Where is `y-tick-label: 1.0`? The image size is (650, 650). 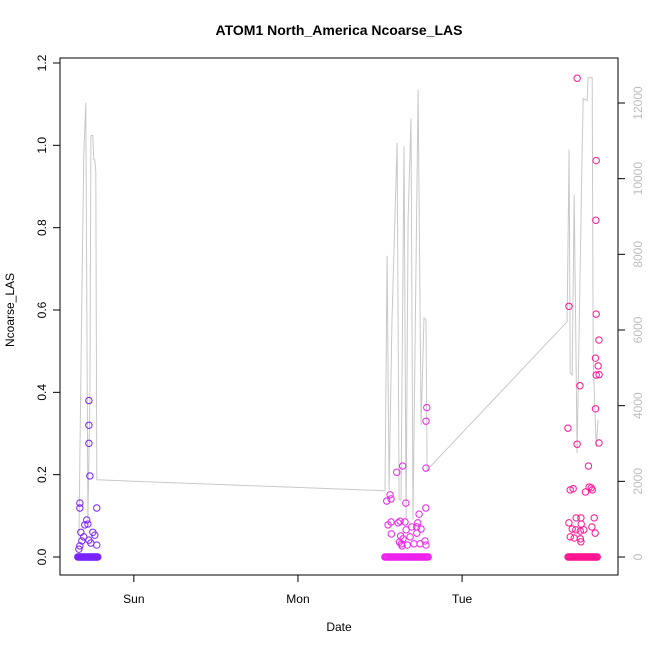 y-tick-label: 1.0 is located at coordinates (42, 145).